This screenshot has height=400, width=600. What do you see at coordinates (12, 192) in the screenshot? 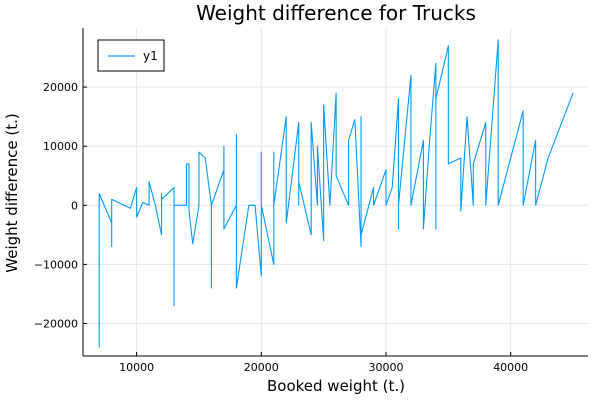
I see `y-axis-label: Weight difference (t.)` at bounding box center [12, 192].